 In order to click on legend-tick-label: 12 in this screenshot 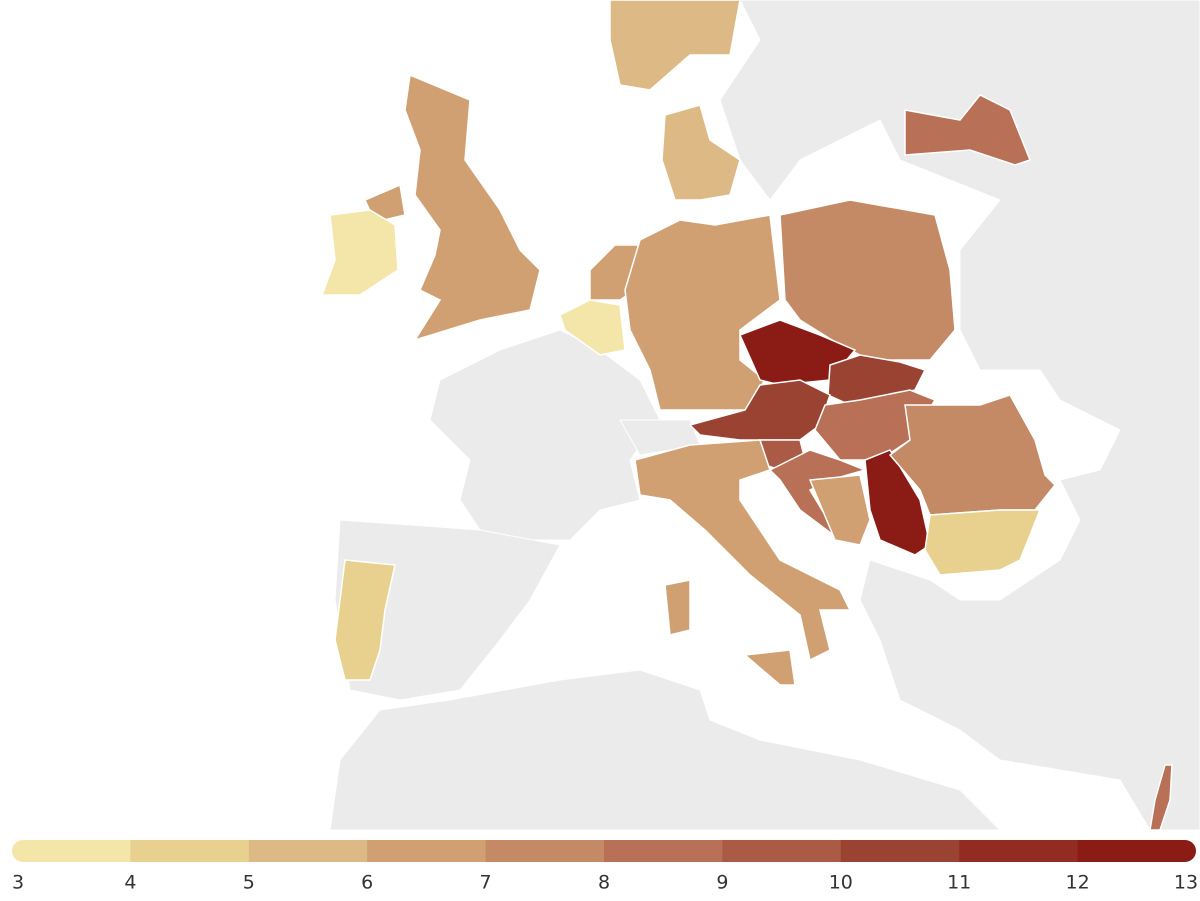, I will do `click(1078, 883)`.